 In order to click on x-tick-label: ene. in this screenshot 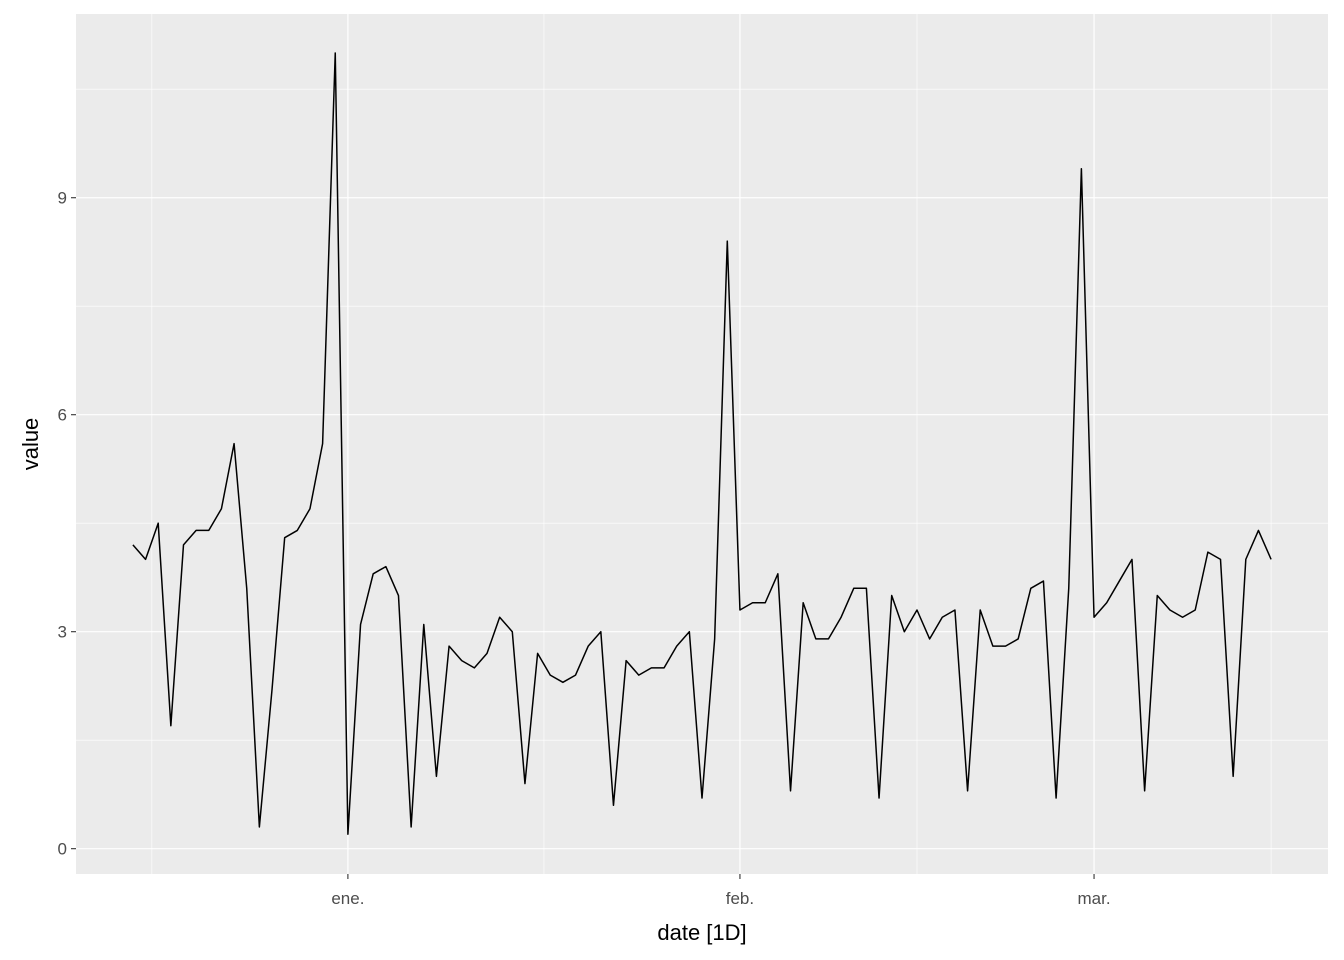, I will do `click(347, 898)`.